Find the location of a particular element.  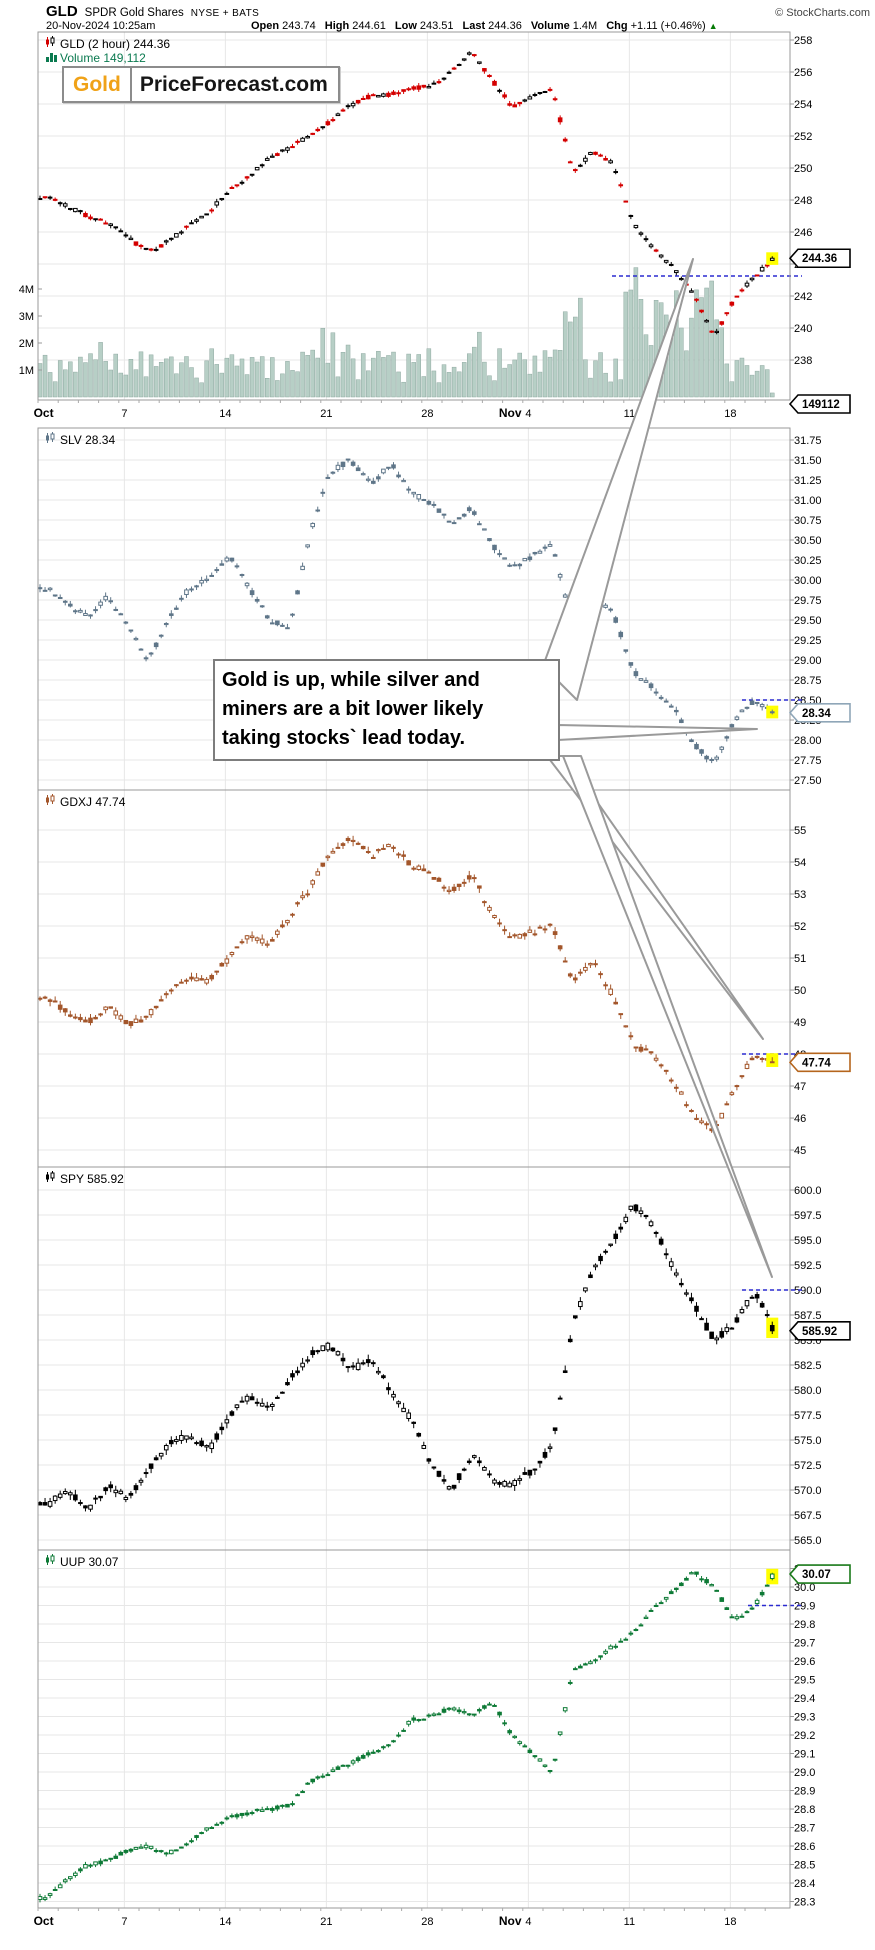

svg-text: 30.0 is located at coordinates (804, 1588).